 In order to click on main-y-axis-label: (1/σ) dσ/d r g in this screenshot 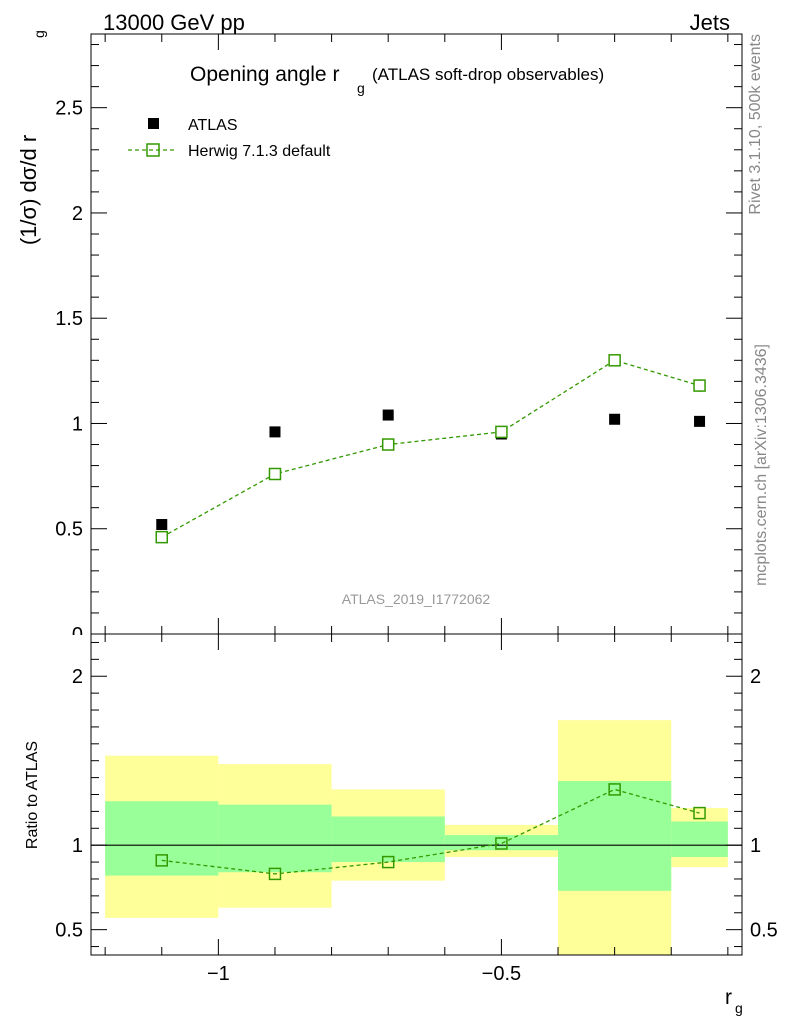, I will do `click(31, 137)`.